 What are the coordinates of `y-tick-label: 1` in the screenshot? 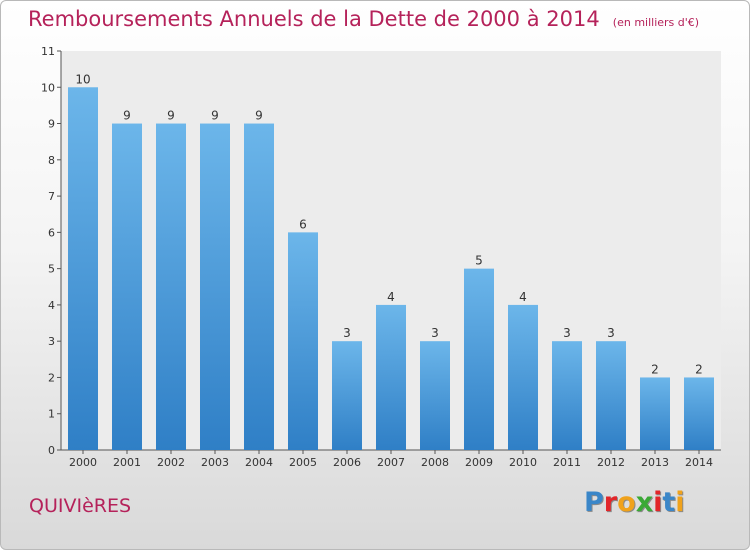 It's located at (51, 414).